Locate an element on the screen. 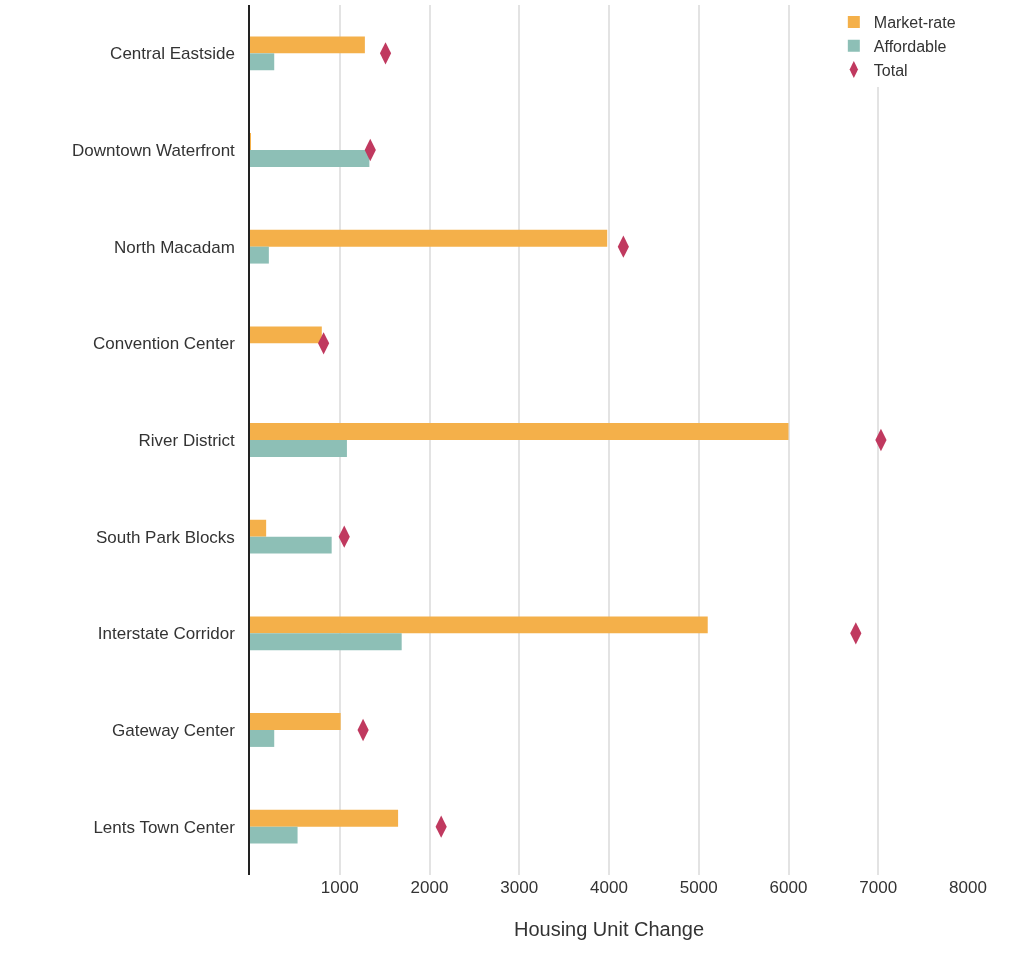 This screenshot has width=1013, height=960. legend-label: Total is located at coordinates (890, 70).